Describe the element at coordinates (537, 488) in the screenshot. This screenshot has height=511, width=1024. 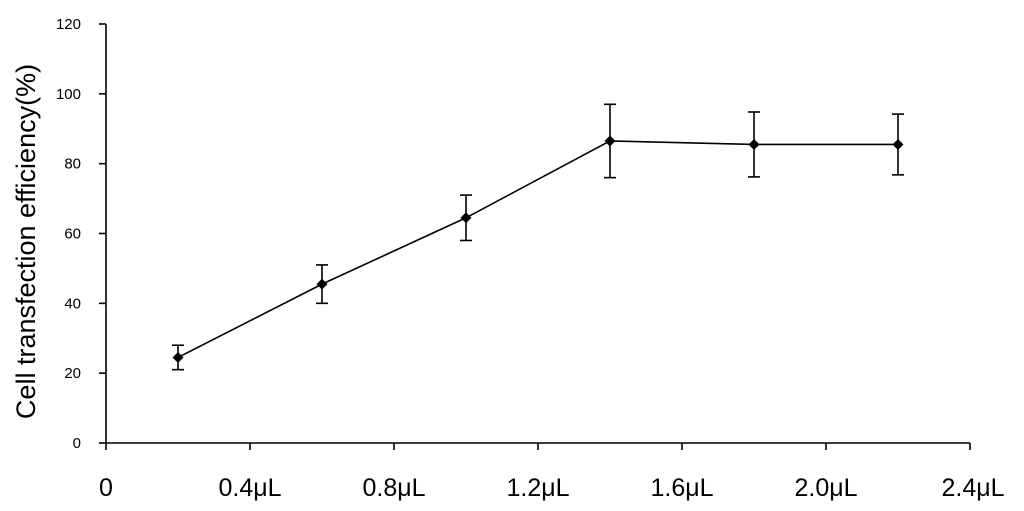
I see `x-tick-label: 1.2μL` at that location.